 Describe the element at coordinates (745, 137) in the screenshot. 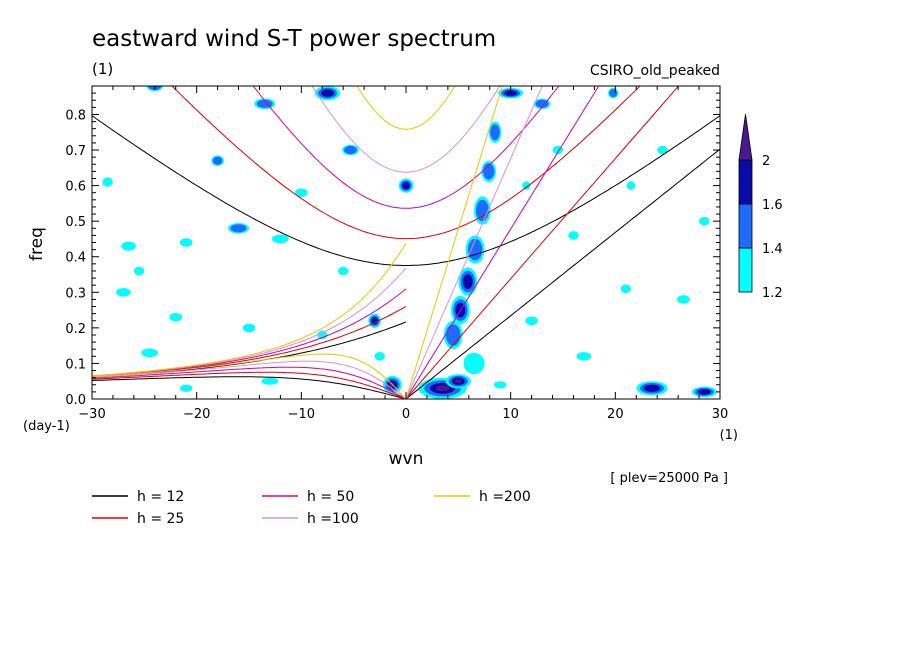

I see `colorbar-extend-arrow` at that location.